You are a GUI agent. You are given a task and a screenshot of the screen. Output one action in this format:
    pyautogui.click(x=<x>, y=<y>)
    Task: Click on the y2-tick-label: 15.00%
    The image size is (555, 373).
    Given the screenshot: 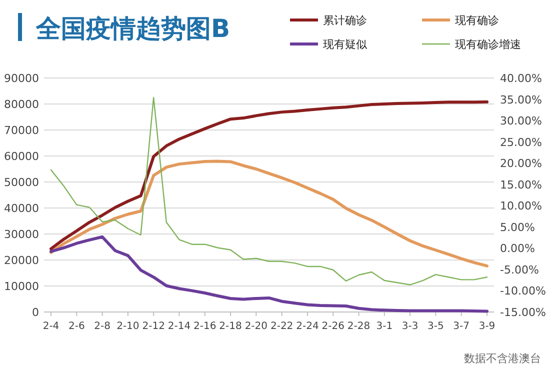 What is the action you would take?
    pyautogui.click(x=521, y=185)
    